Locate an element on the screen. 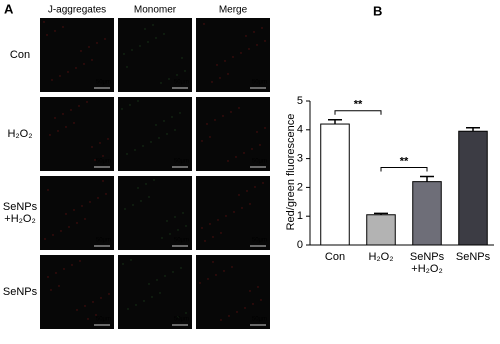  y-tick-label: 3 is located at coordinates (300, 159).